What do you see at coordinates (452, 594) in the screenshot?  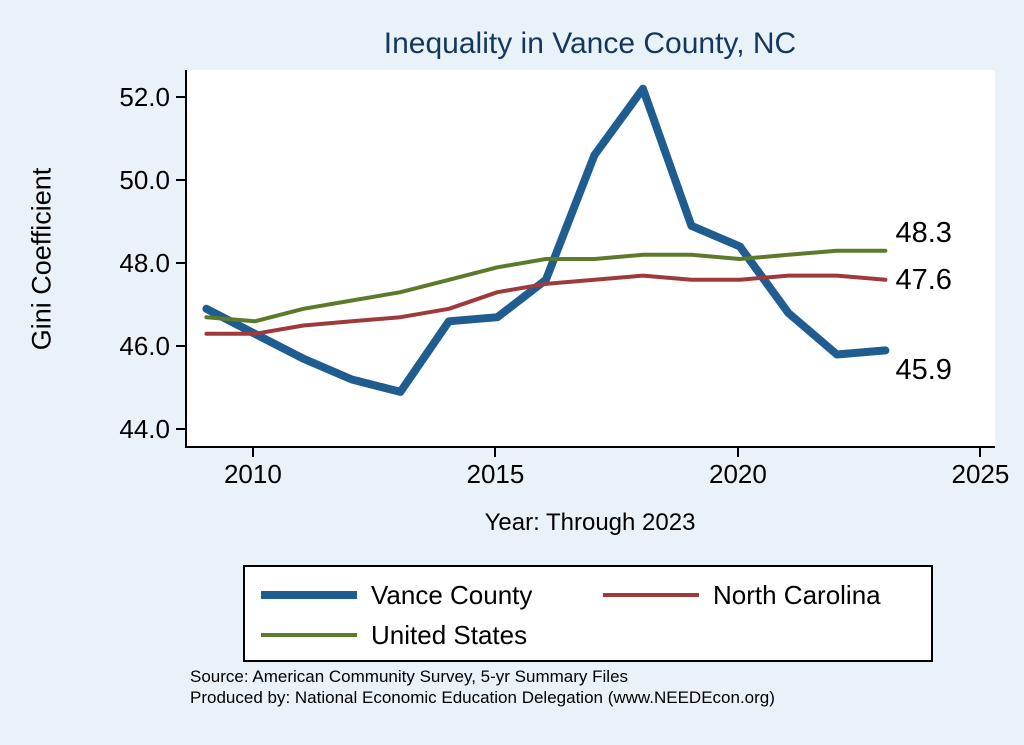 I see `legend-label-vance-county: Vance County` at bounding box center [452, 594].